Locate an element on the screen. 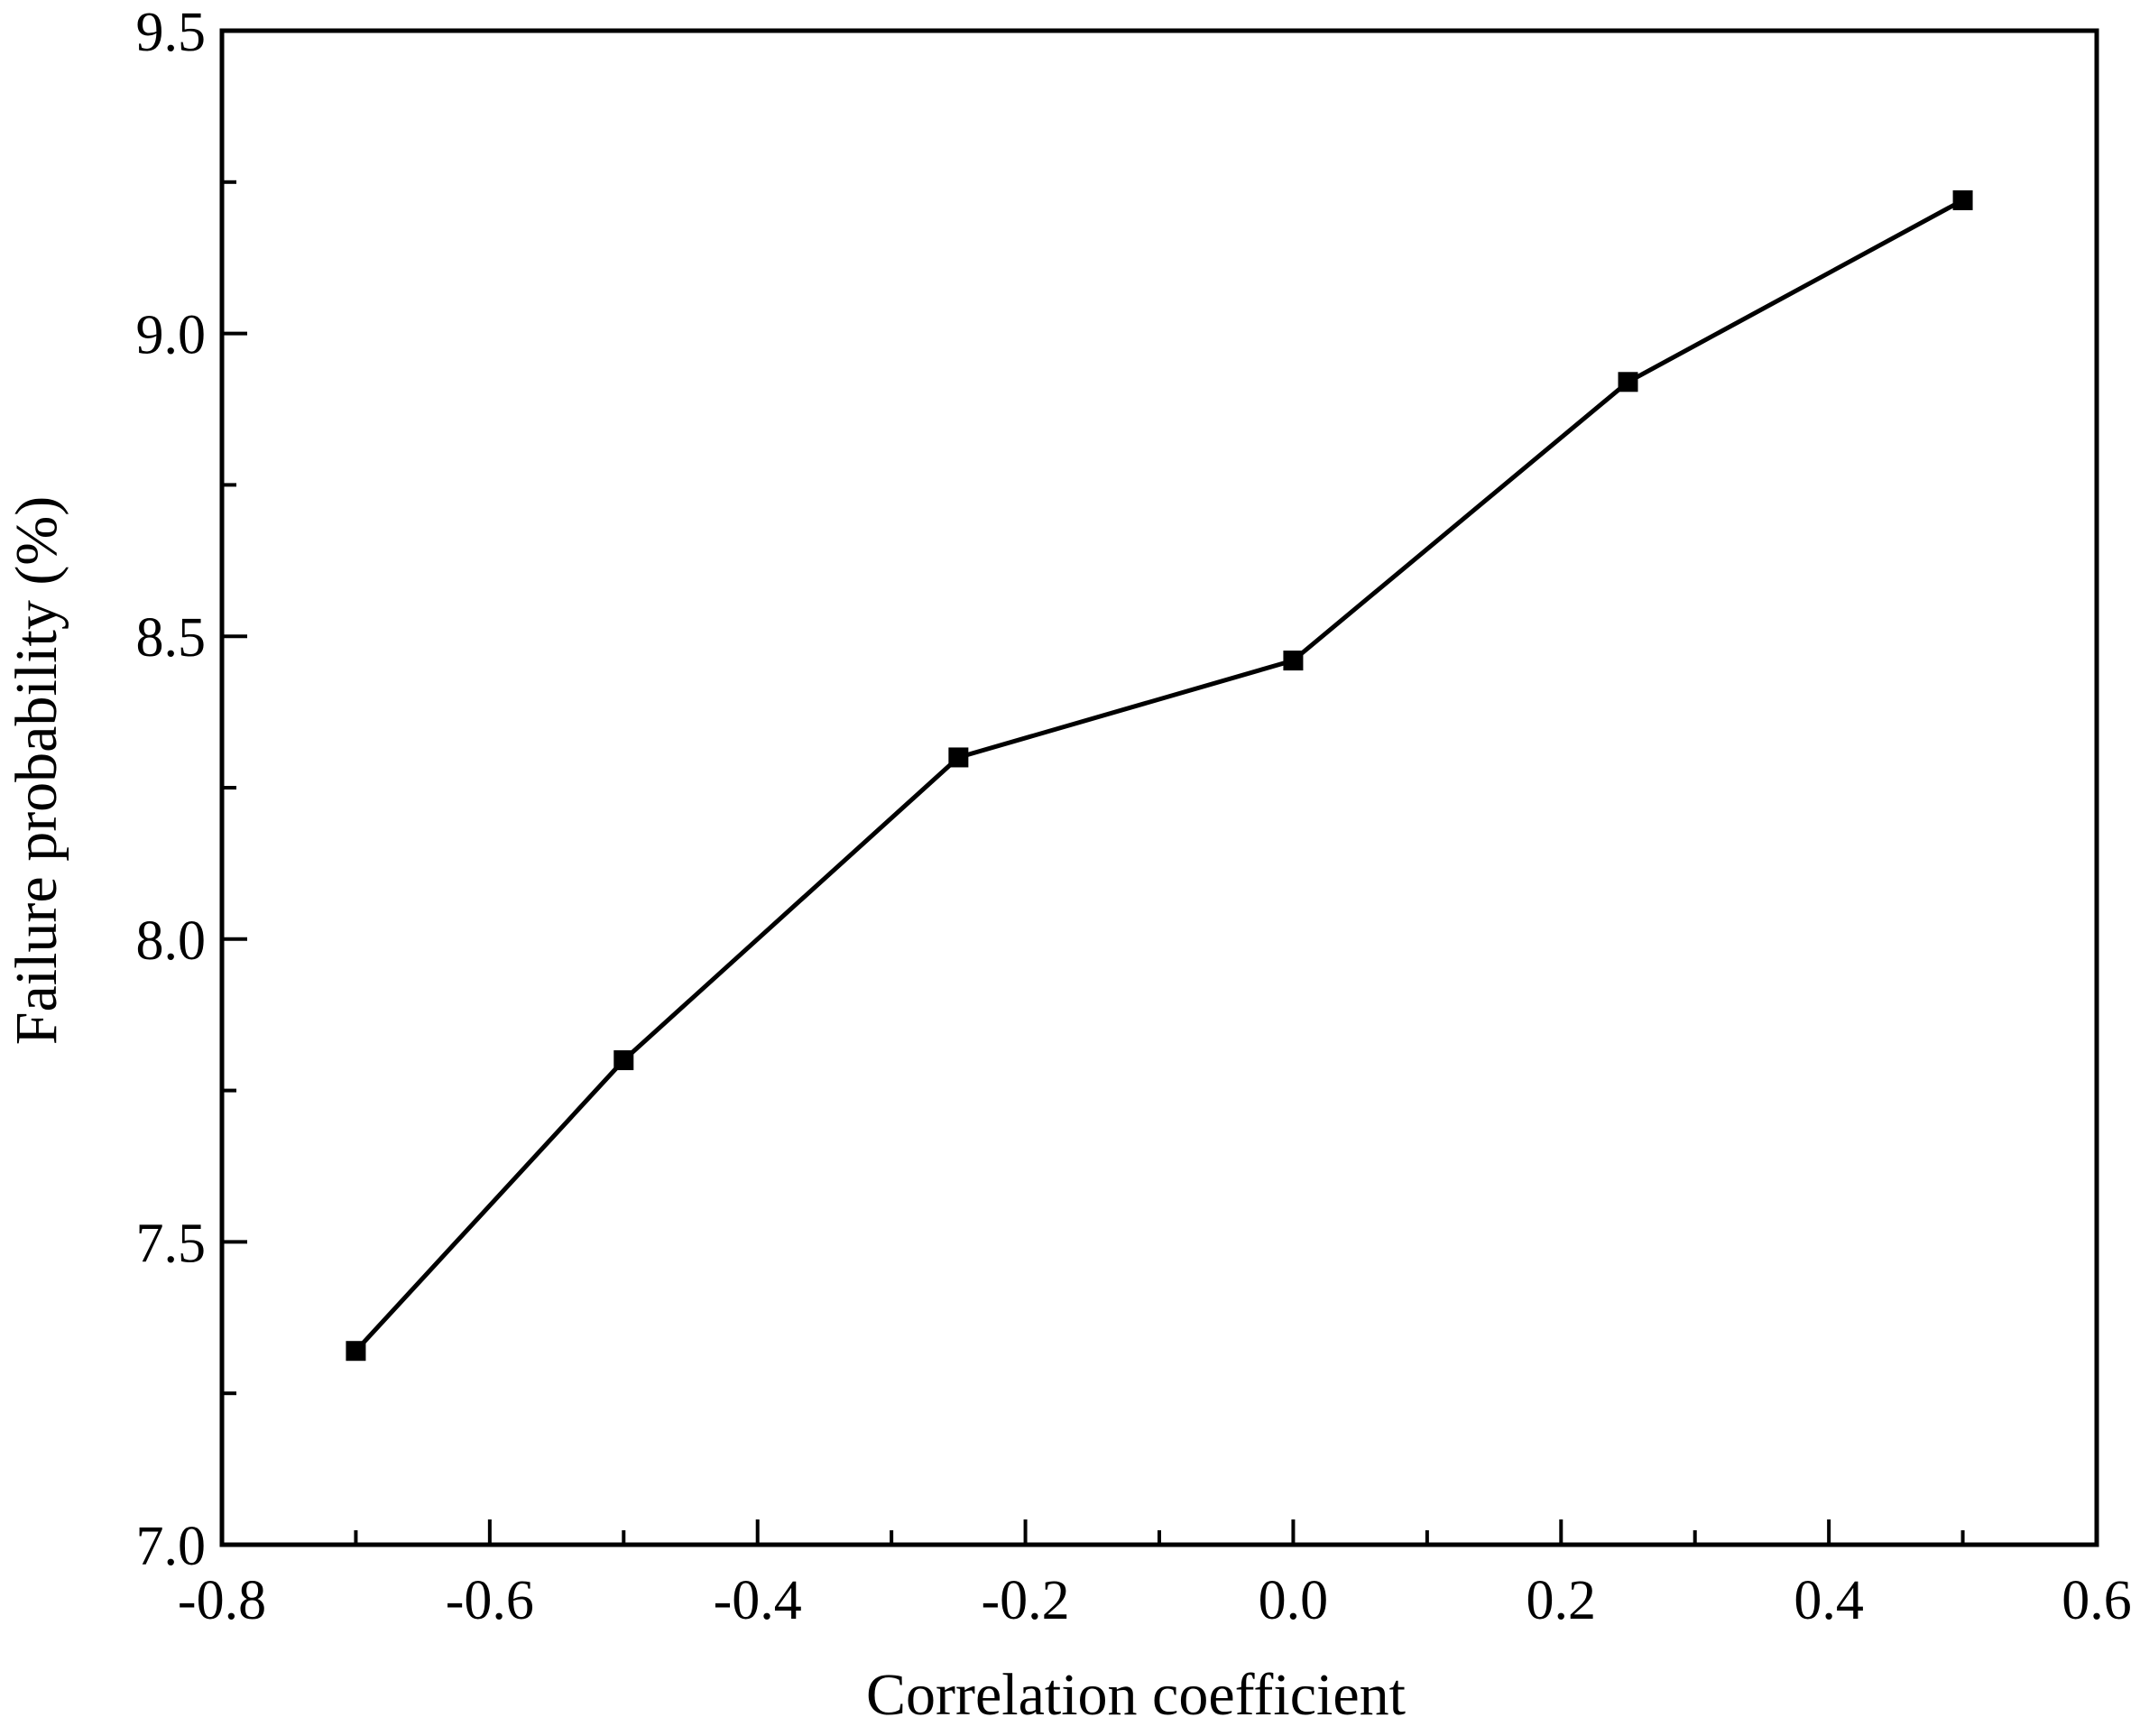  y-axis-ticks: 7.0 7.5 8.0 8.5 9.0 9.5 is located at coordinates (191, 790).